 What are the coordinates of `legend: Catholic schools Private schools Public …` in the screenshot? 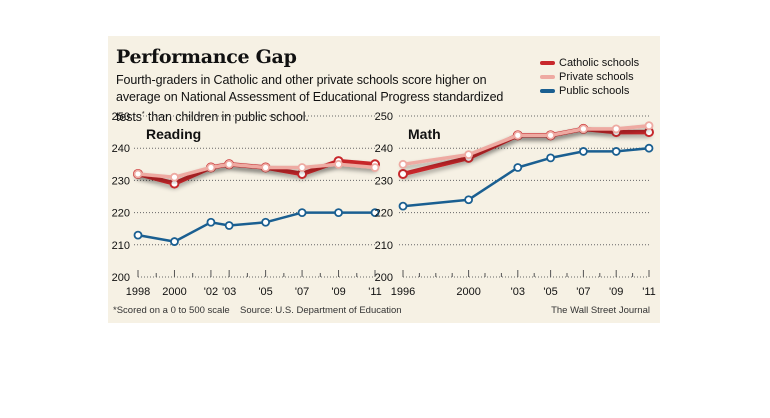 It's located at (589, 77).